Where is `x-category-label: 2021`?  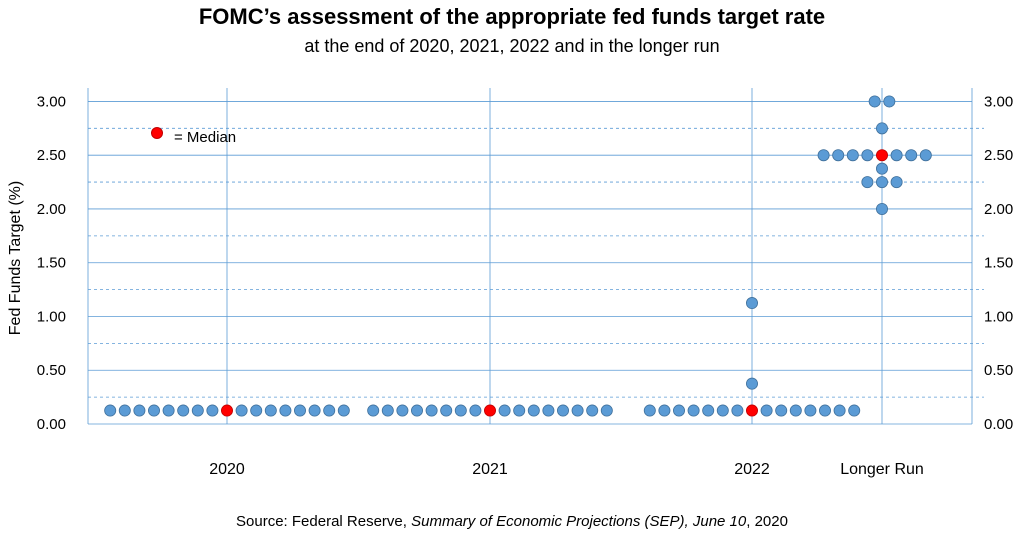 x-category-label: 2021 is located at coordinates (490, 469).